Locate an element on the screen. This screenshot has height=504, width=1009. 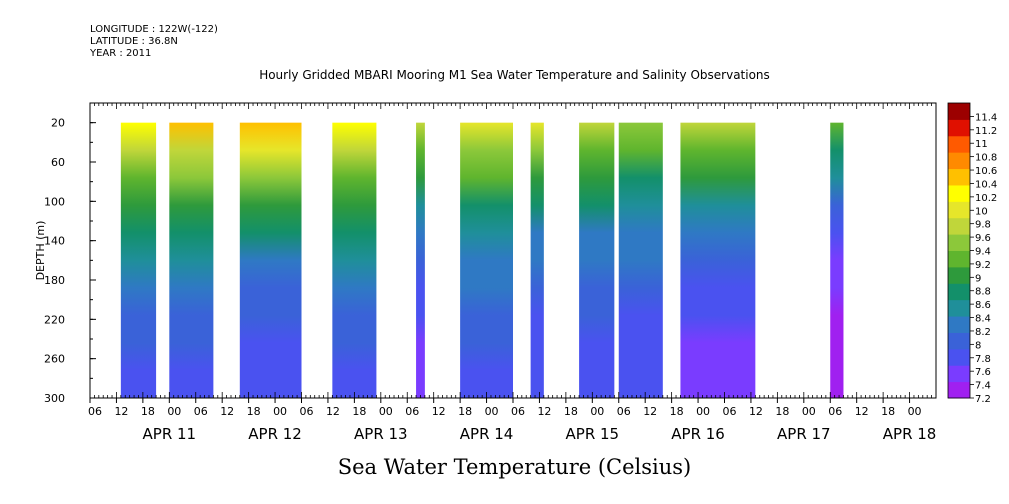
year-label: YEAR : 2011 is located at coordinates (121, 53).